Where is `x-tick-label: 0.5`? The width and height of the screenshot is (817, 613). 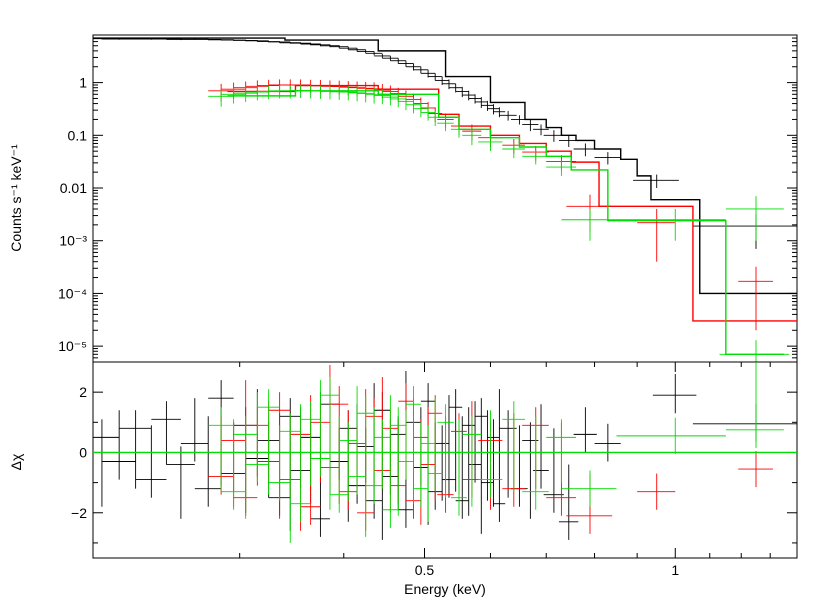
x-tick-label: 0.5 is located at coordinates (425, 570).